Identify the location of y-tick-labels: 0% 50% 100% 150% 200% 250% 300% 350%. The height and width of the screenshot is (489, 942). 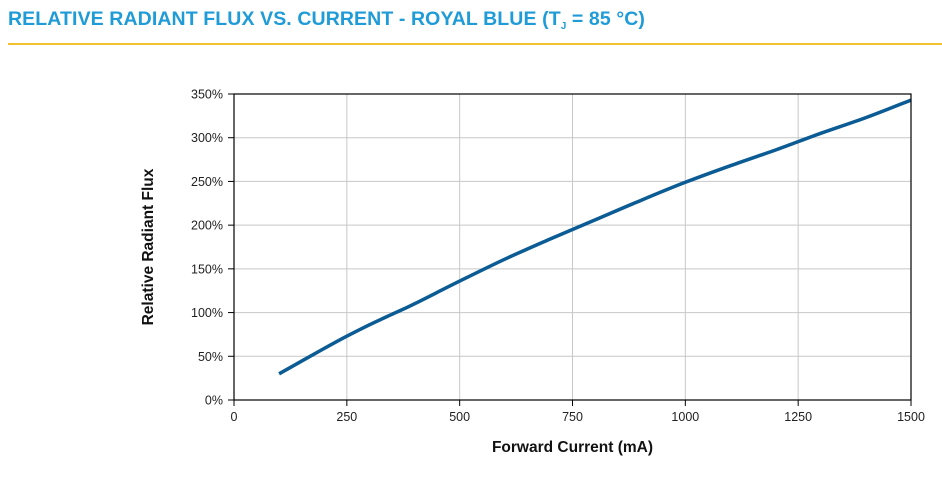
(207, 248).